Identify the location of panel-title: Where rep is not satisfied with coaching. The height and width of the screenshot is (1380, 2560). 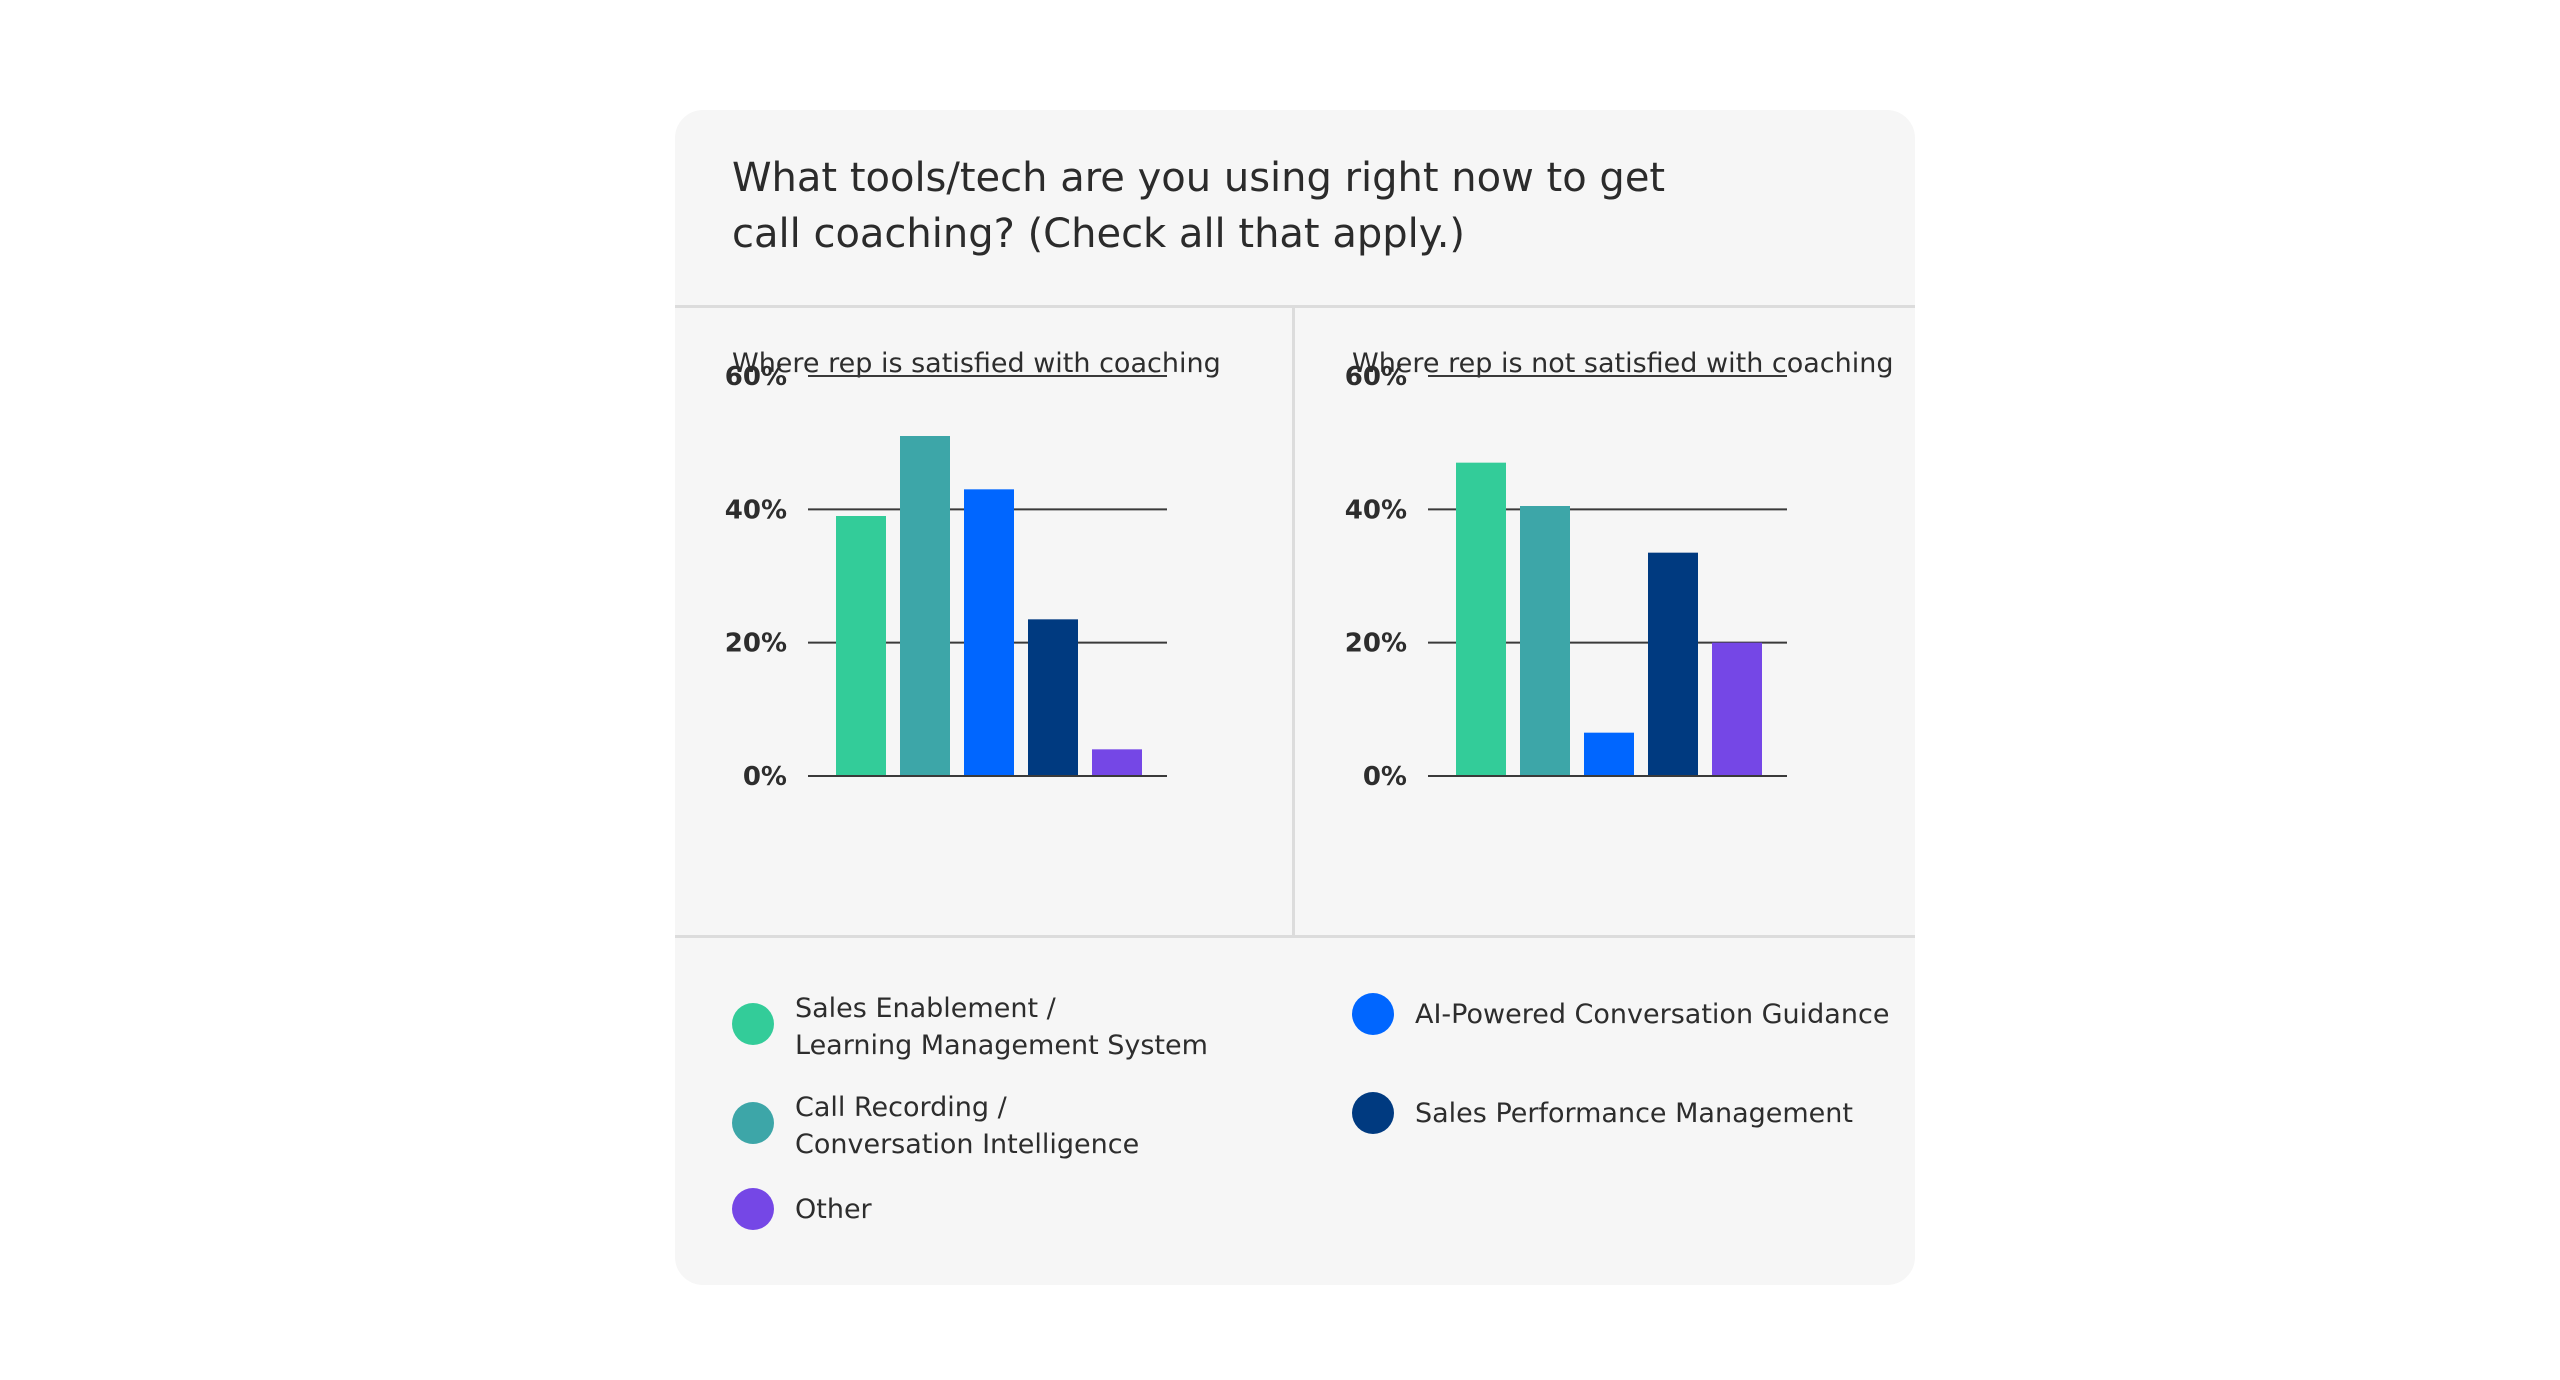
(1623, 363).